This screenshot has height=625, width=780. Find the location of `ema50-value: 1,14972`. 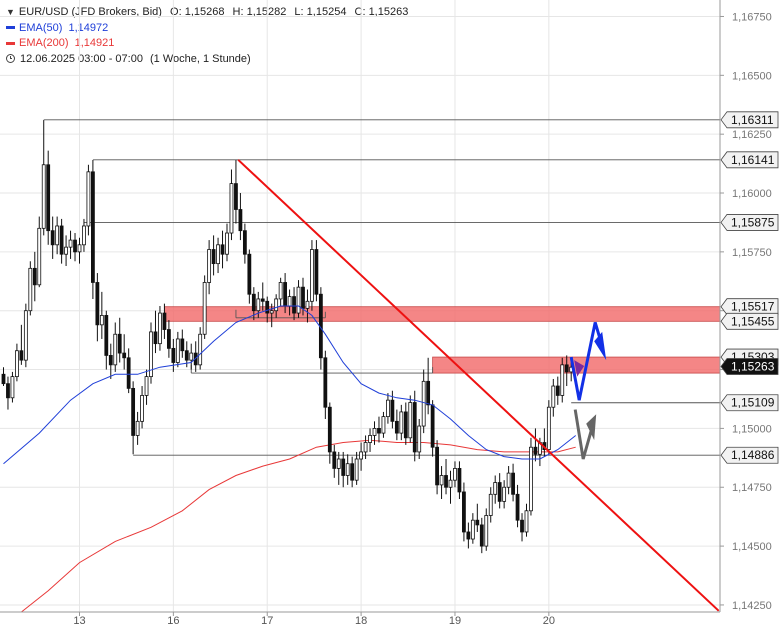

ema50-value: 1,14972 is located at coordinates (88, 27).